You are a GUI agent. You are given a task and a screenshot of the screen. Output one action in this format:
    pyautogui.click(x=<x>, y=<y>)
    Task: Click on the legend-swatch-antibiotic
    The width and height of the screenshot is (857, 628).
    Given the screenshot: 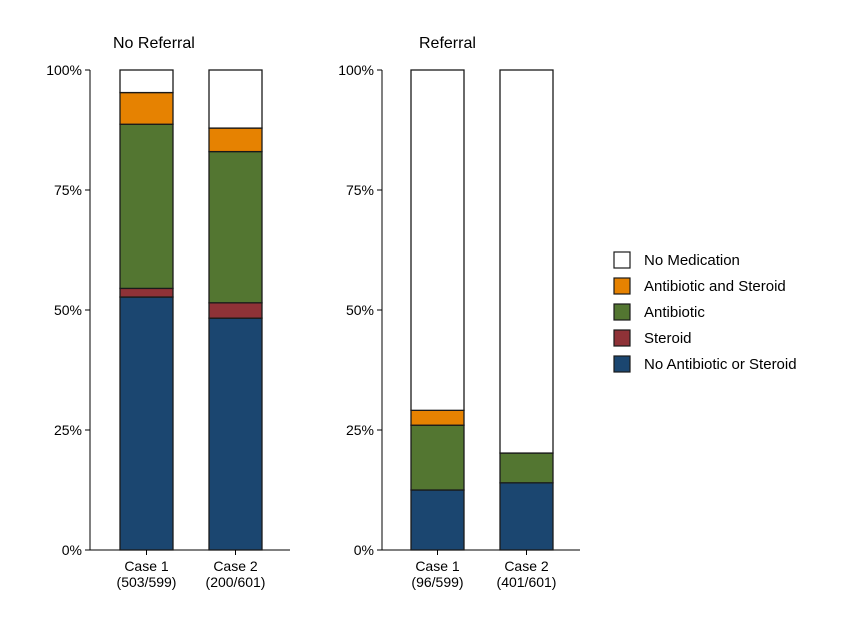 What is the action you would take?
    pyautogui.click(x=622, y=312)
    